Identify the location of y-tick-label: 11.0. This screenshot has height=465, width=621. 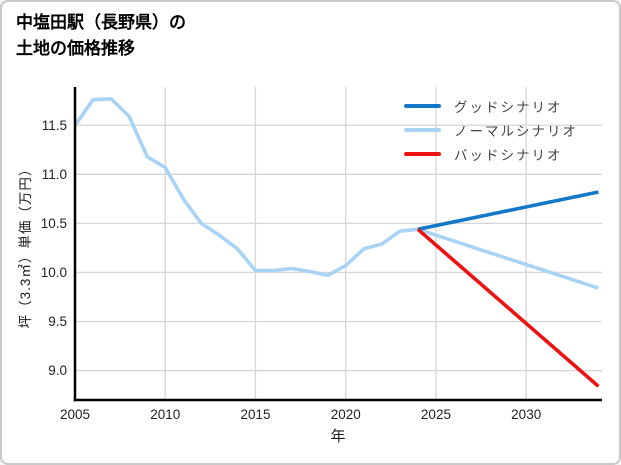
(54, 174).